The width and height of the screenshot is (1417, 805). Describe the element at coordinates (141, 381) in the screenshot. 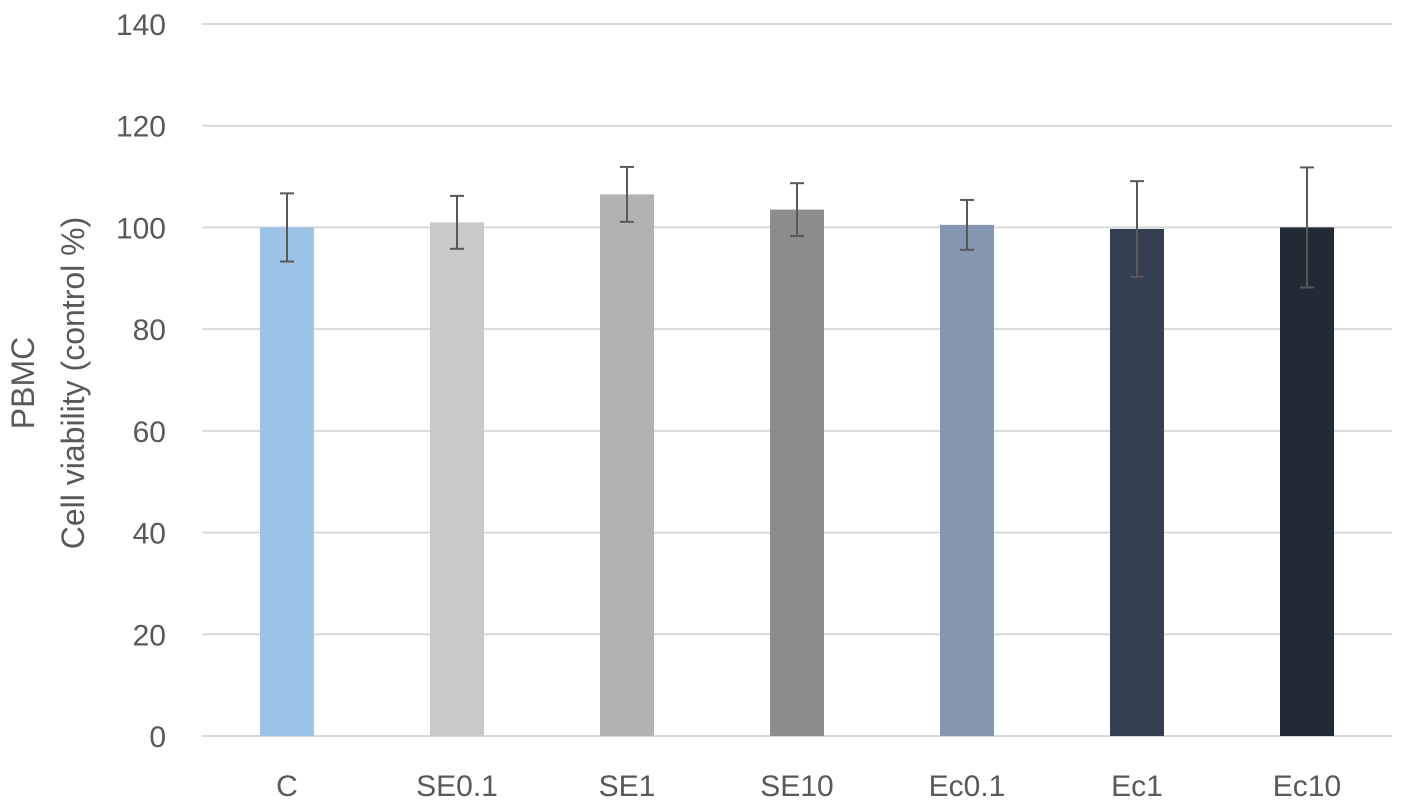

I see `y-axis-ticks: 0 20 40 60 80 100 120 140` at that location.